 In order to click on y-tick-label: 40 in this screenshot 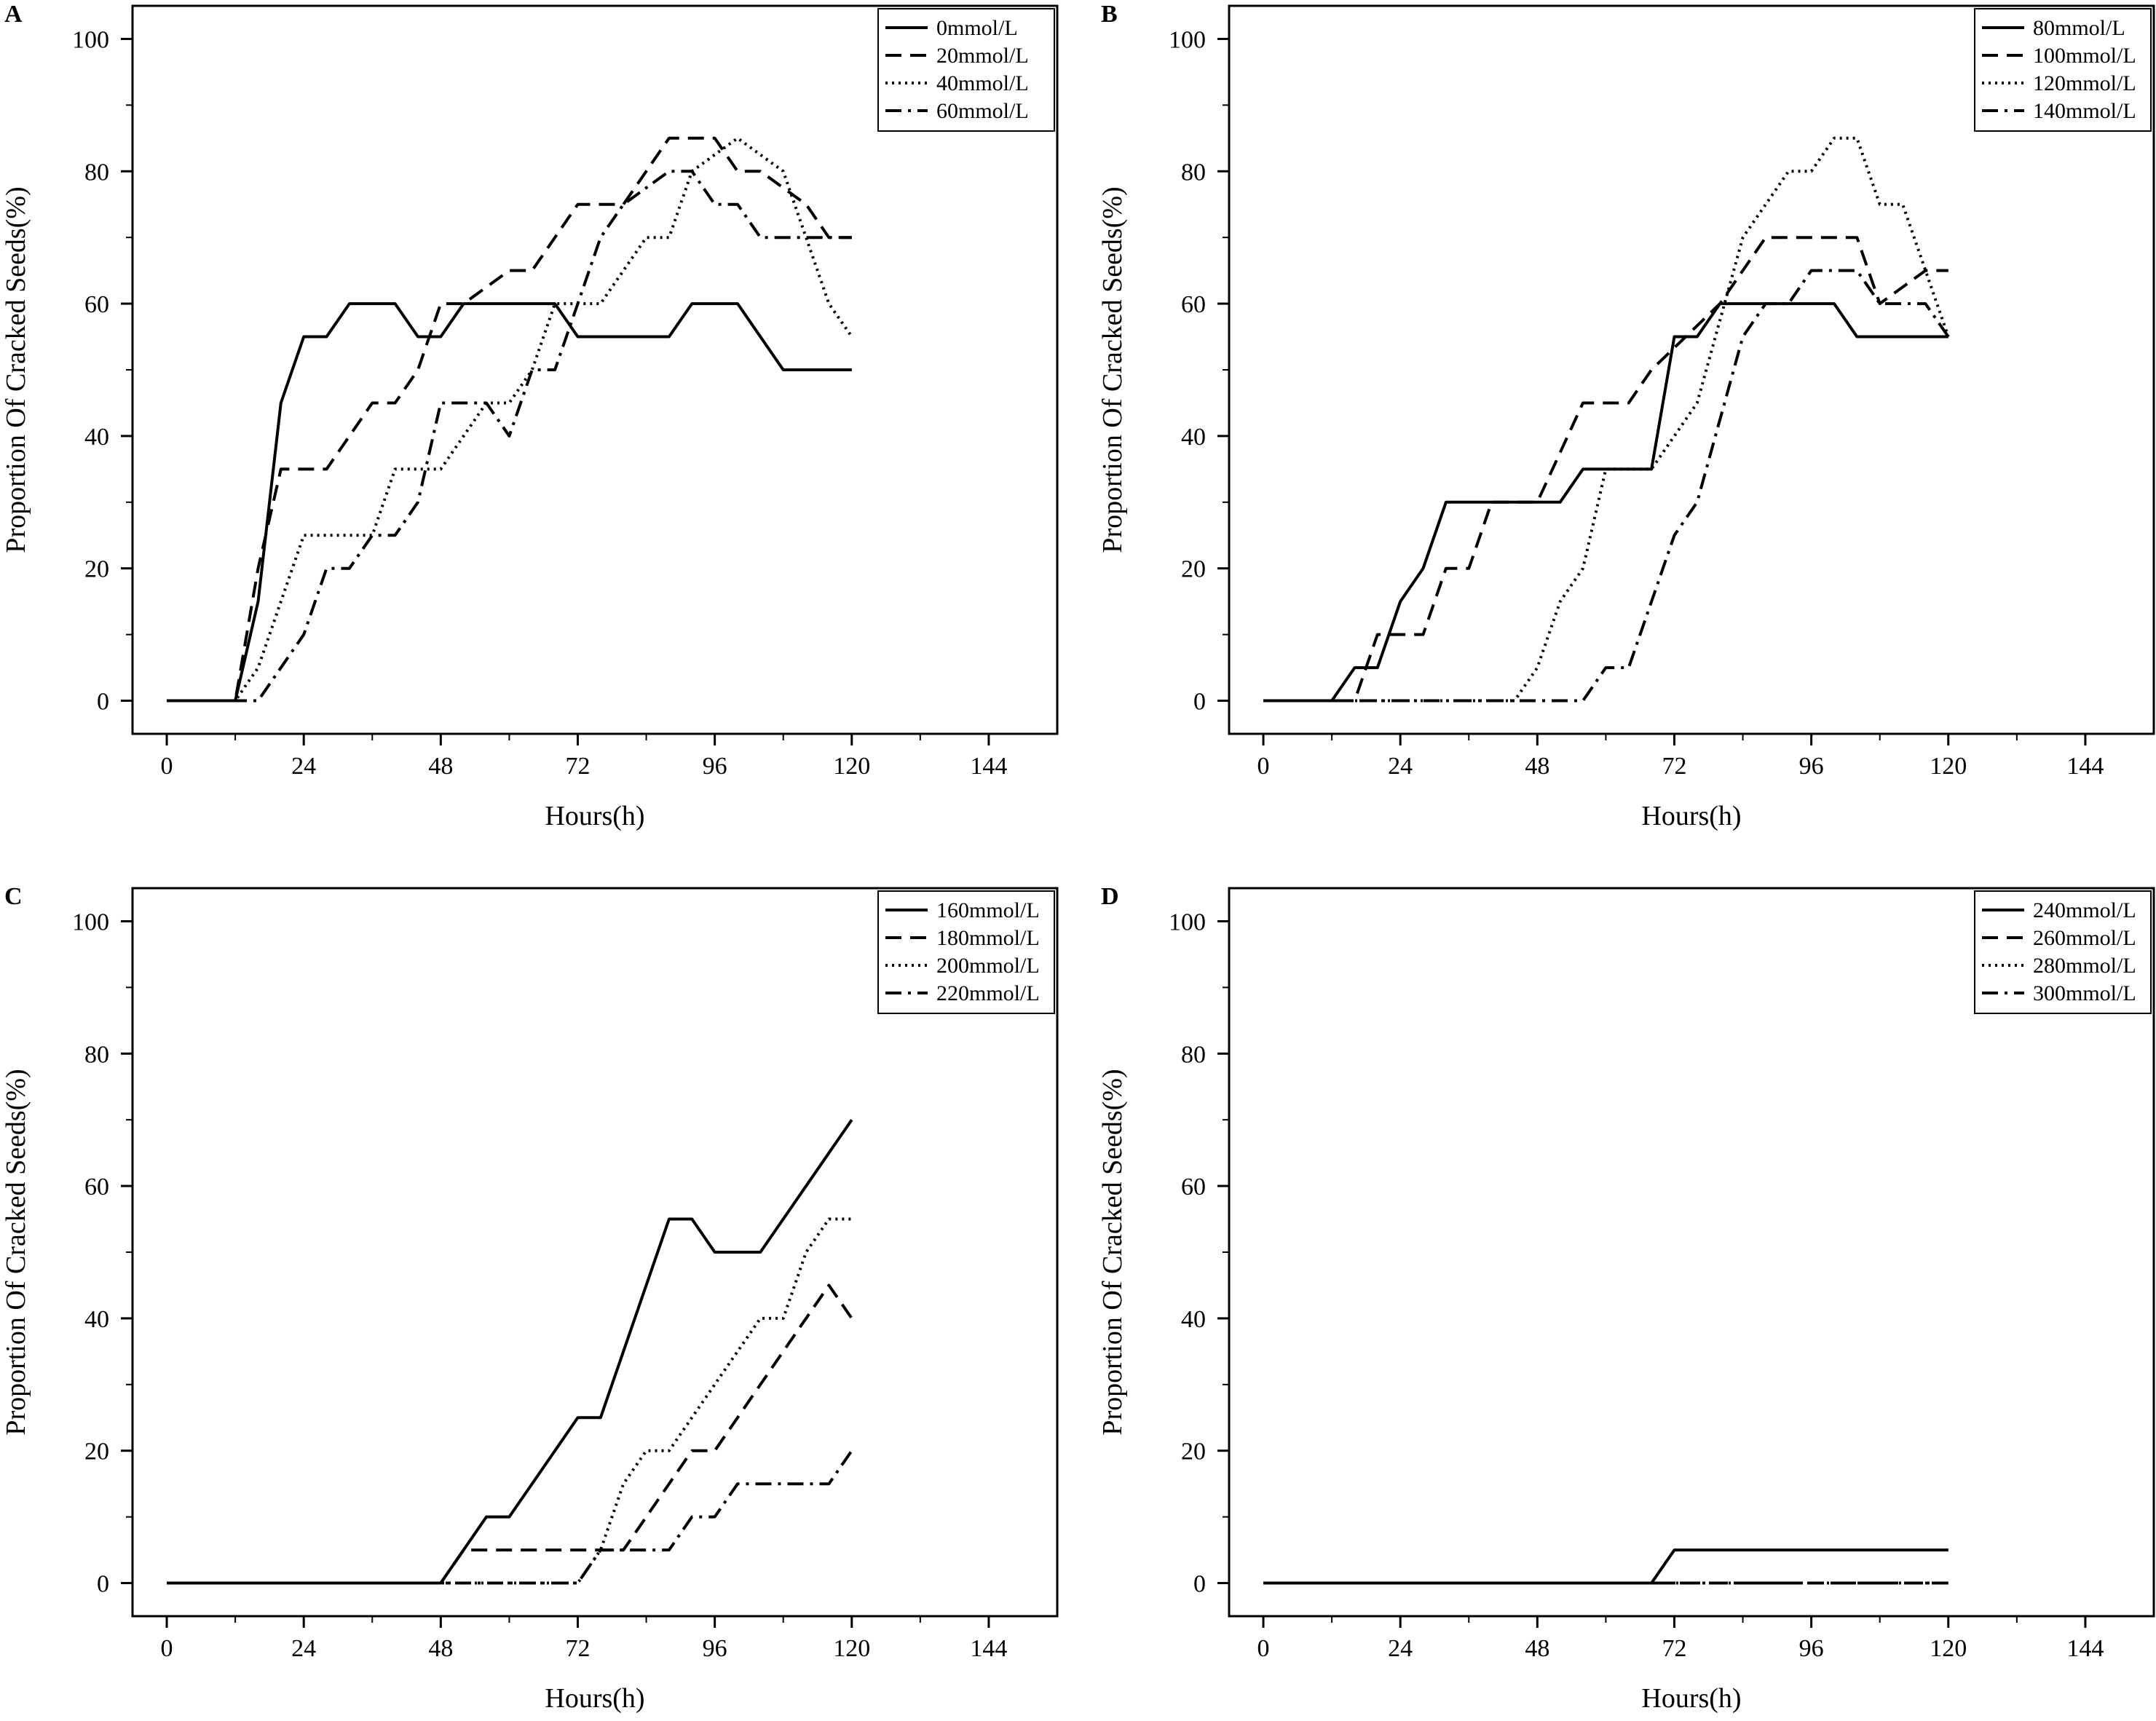, I will do `click(97, 437)`.